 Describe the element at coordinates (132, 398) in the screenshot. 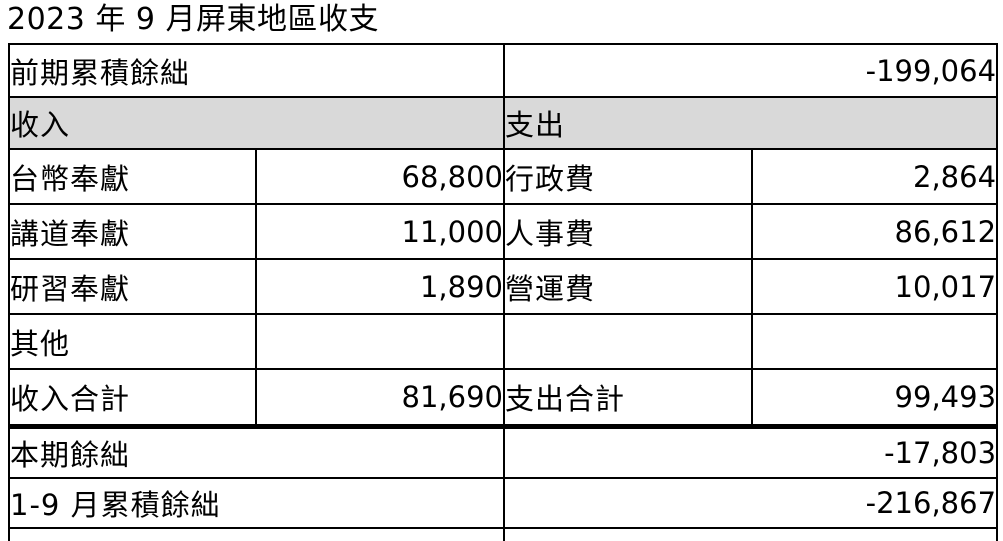

I see `income-total-label: 收入合計` at that location.